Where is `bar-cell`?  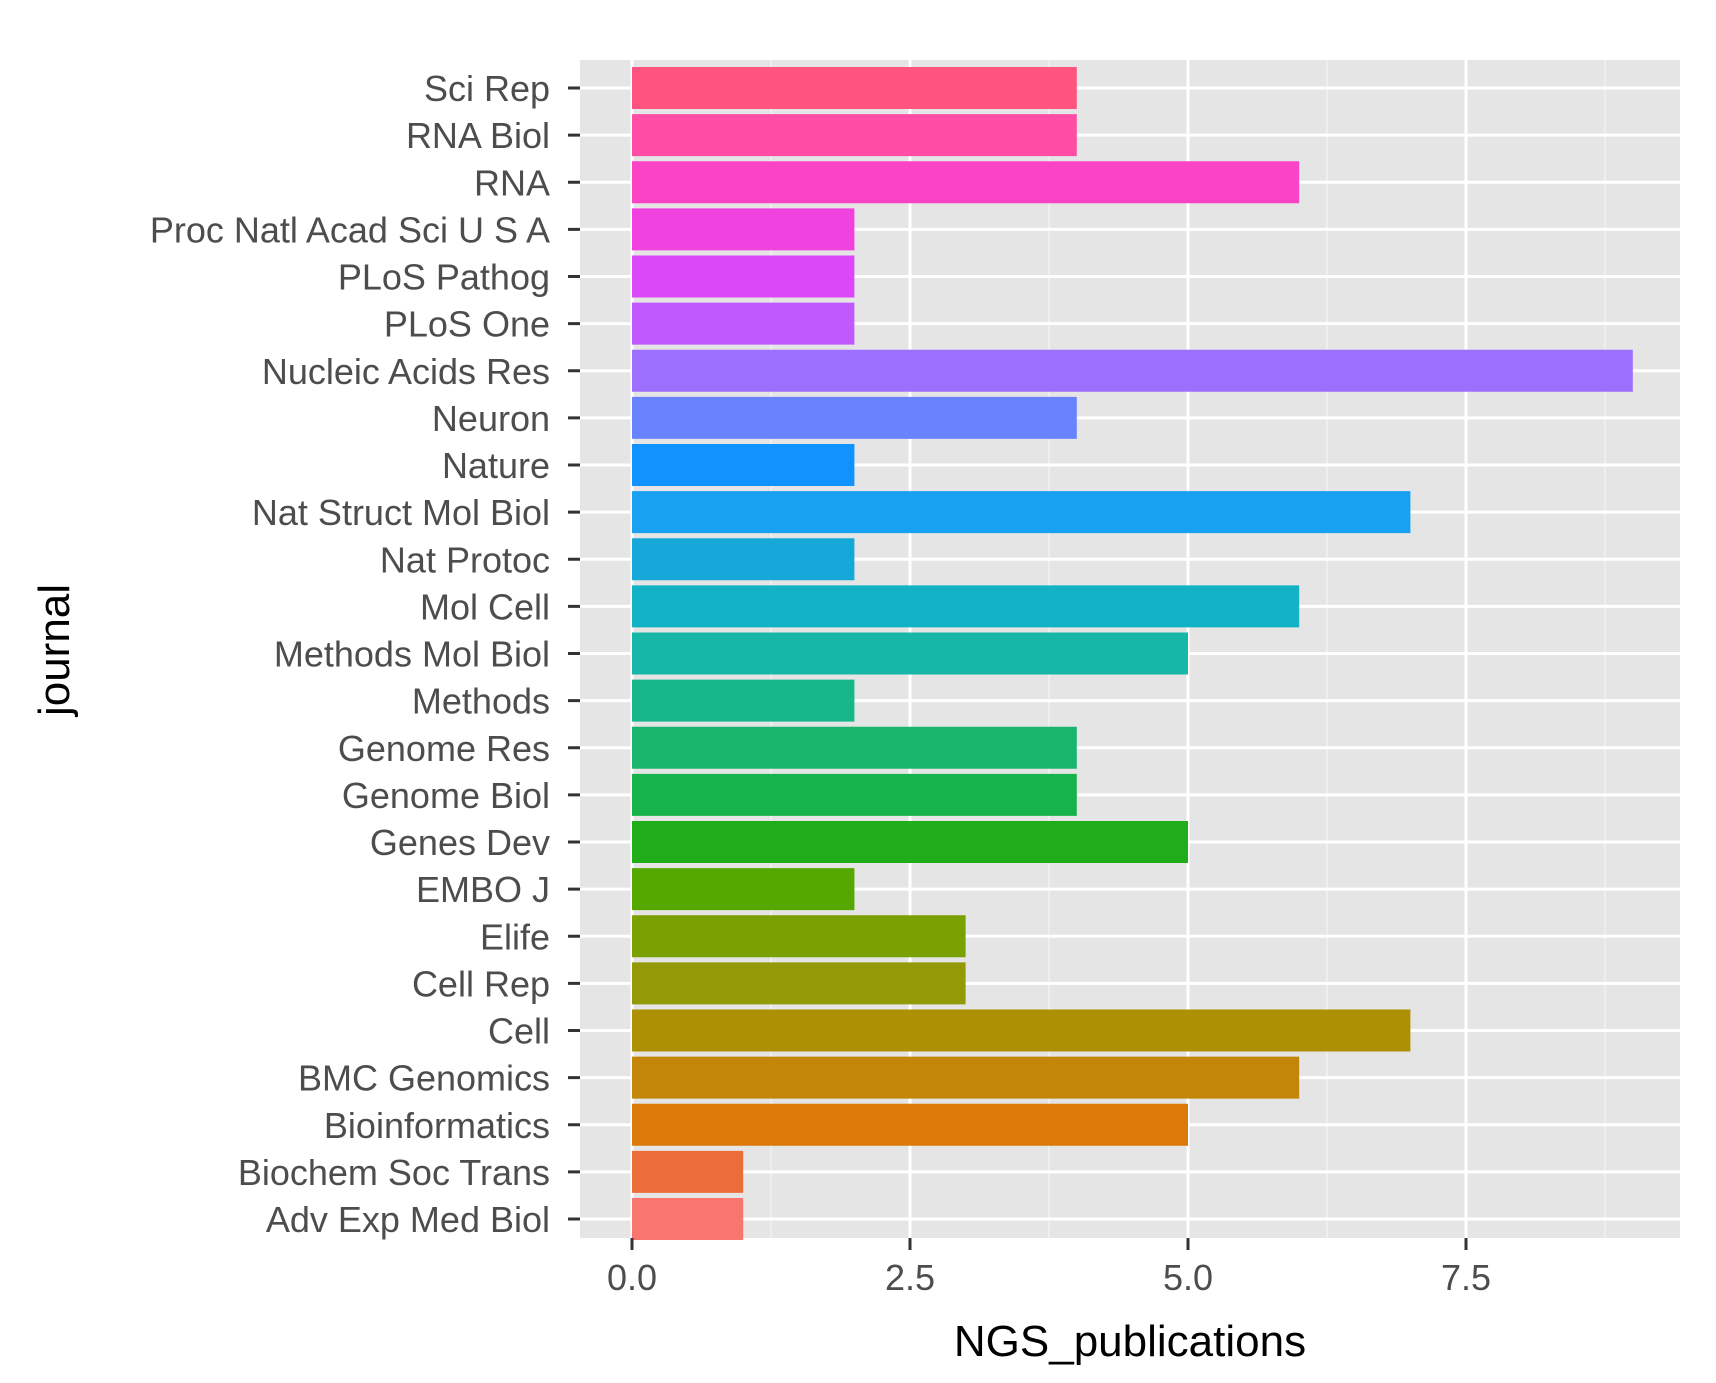 bar-cell is located at coordinates (1021, 1030).